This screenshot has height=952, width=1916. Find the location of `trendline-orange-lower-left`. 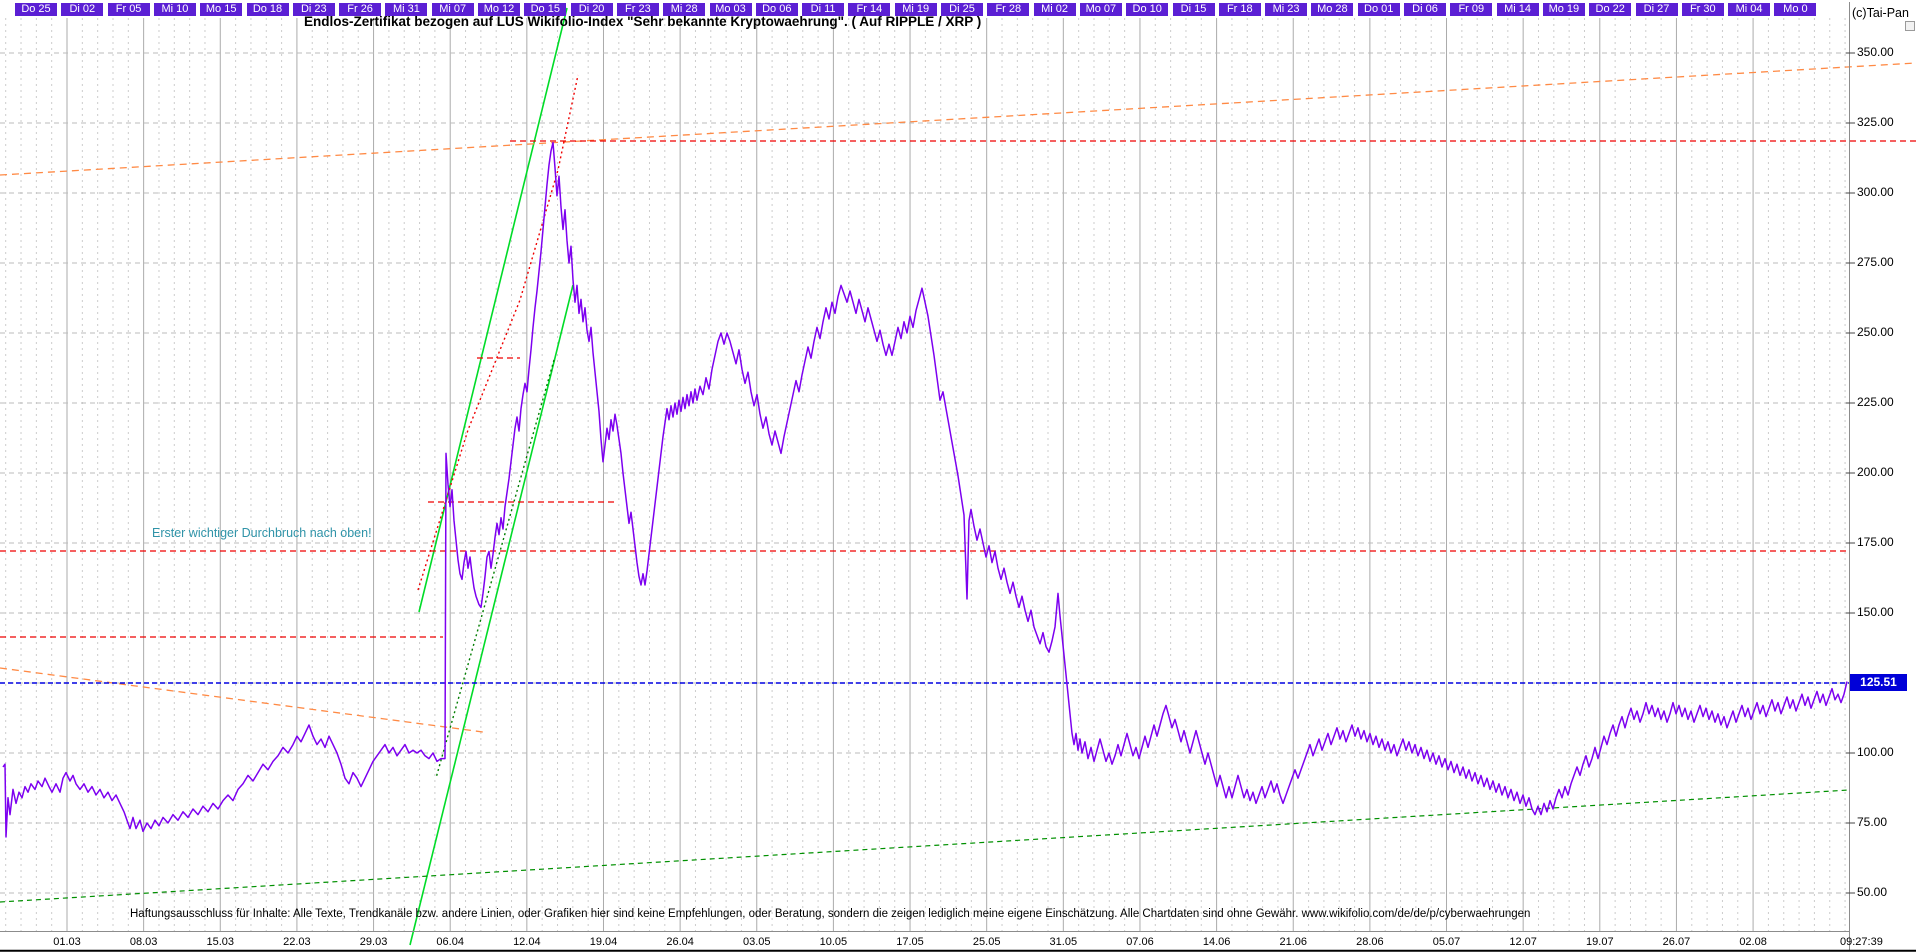

trendline-orange-lower-left is located at coordinates (242, 700).